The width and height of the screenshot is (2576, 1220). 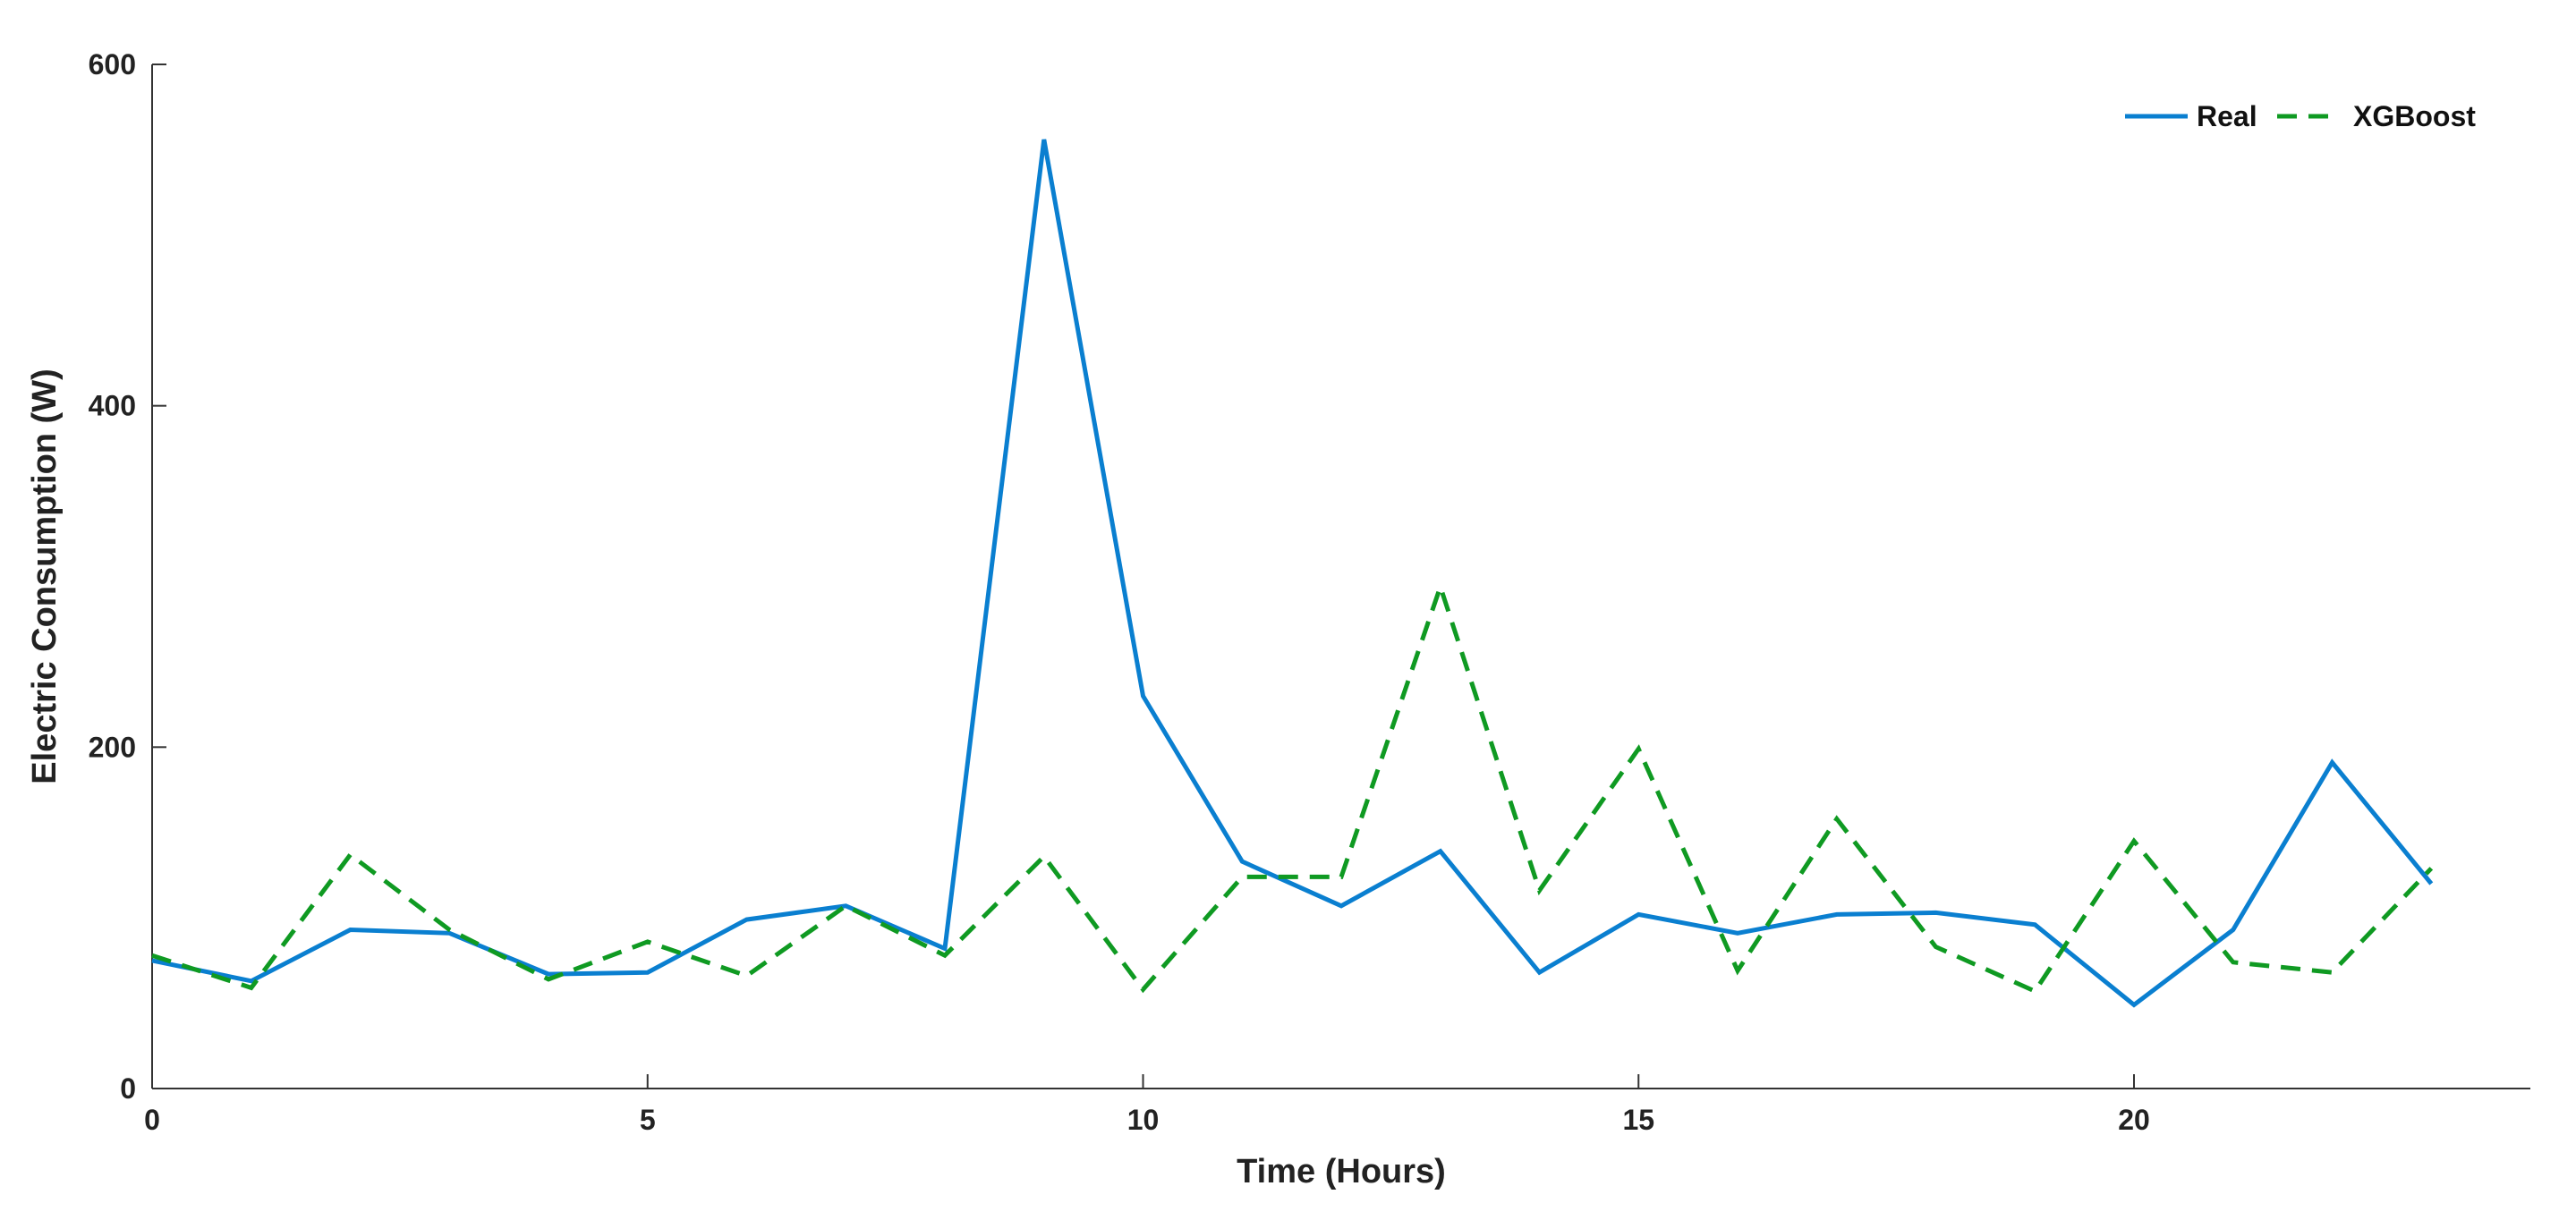 What do you see at coordinates (2227, 116) in the screenshot?
I see `legend-label-real: Real` at bounding box center [2227, 116].